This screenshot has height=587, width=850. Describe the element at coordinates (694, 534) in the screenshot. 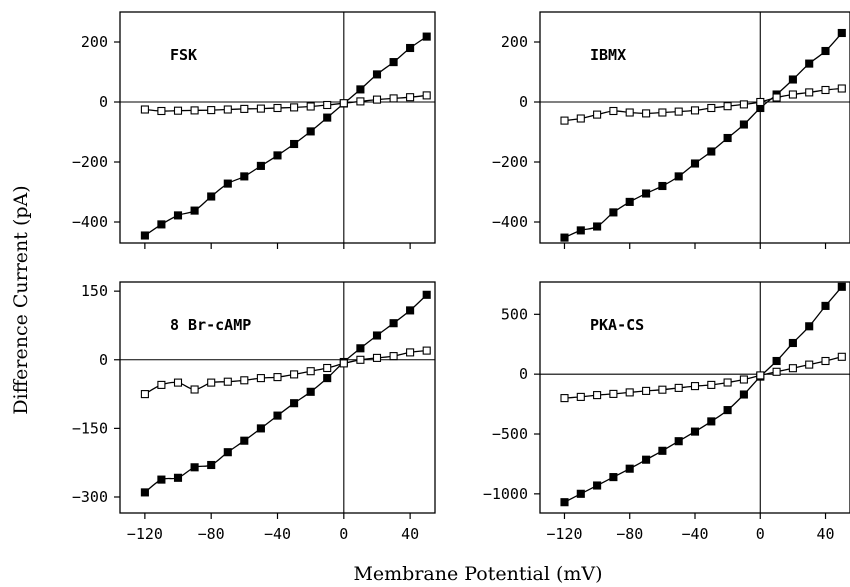

I see `x-tick-label: −40` at that location.